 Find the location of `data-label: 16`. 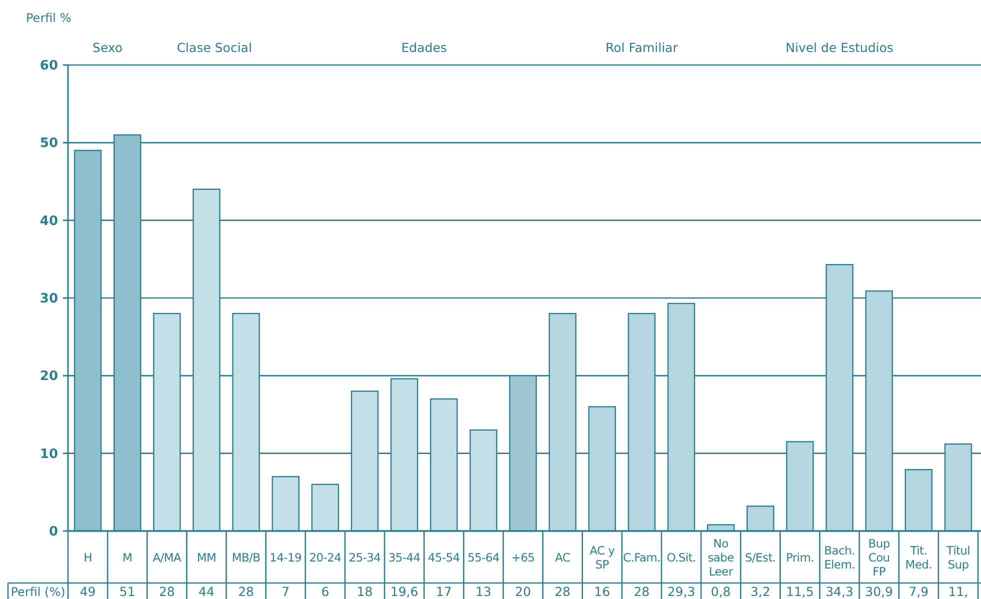

data-label: 16 is located at coordinates (602, 591).